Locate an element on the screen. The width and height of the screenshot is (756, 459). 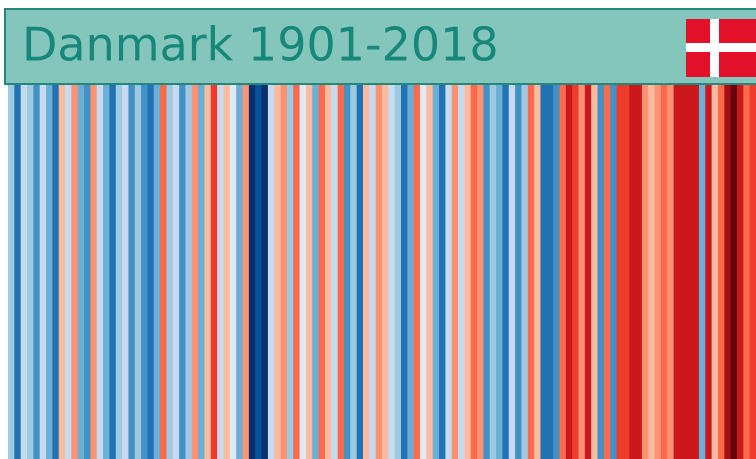
chart-title: Danmark 1901-2018 is located at coordinates (260, 45).